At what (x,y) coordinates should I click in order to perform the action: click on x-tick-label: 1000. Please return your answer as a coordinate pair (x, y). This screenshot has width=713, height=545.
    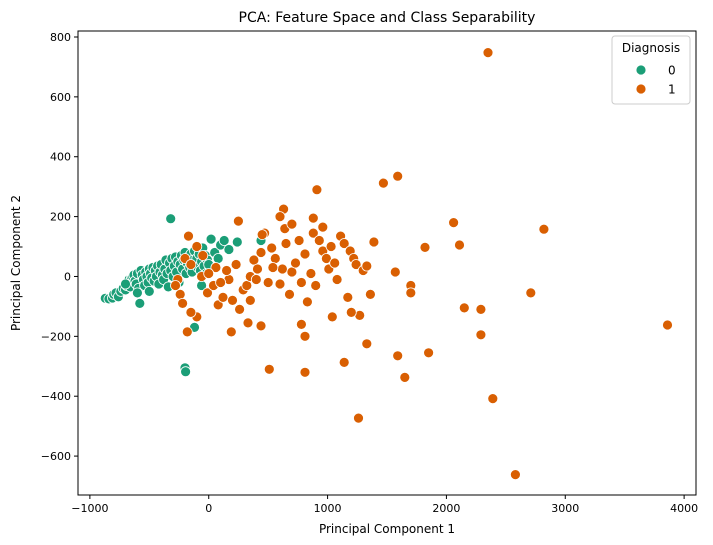
    Looking at the image, I should click on (328, 508).